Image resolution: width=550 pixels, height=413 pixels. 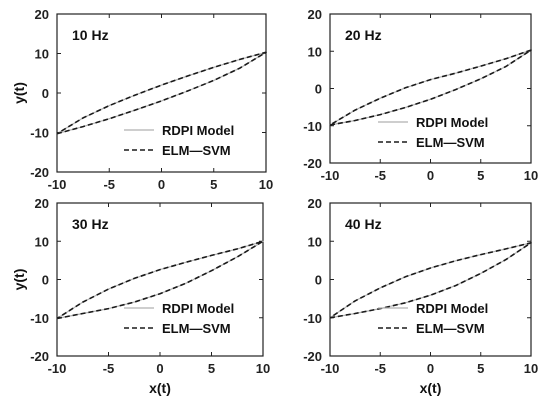 What do you see at coordinates (90, 35) in the screenshot?
I see `panel-title: 10 Hz` at bounding box center [90, 35].